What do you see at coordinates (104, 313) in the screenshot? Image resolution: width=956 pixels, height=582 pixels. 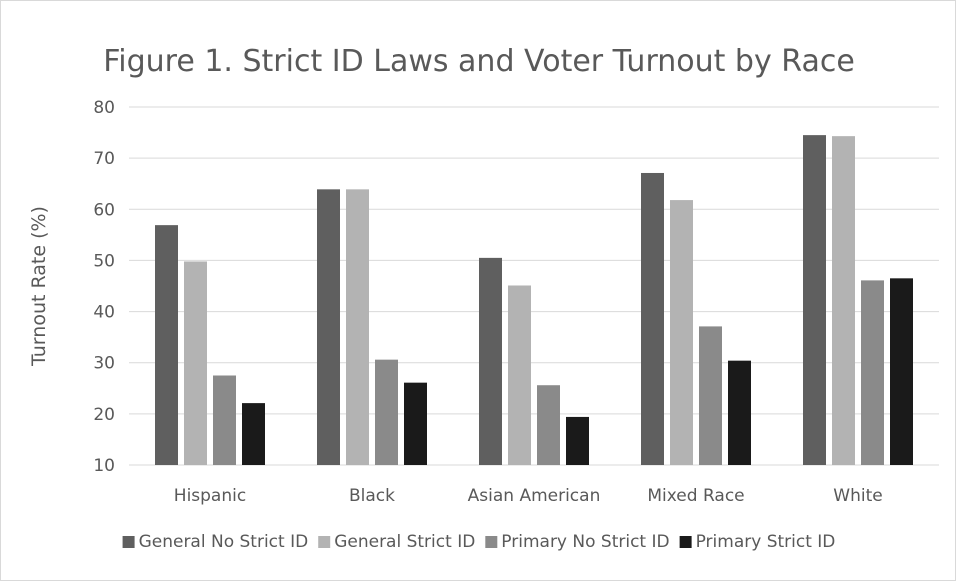 I see `y-tick-label: 40` at bounding box center [104, 313].